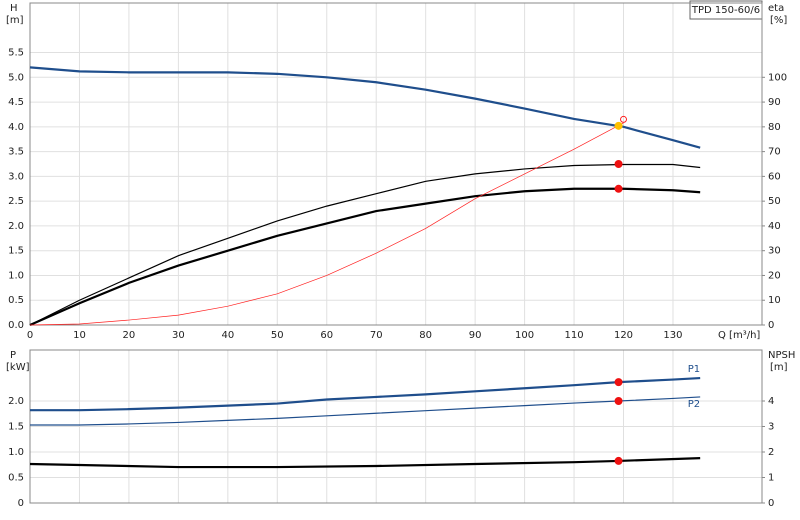  I want to click on y2-tick-label: 100, so click(777, 77).